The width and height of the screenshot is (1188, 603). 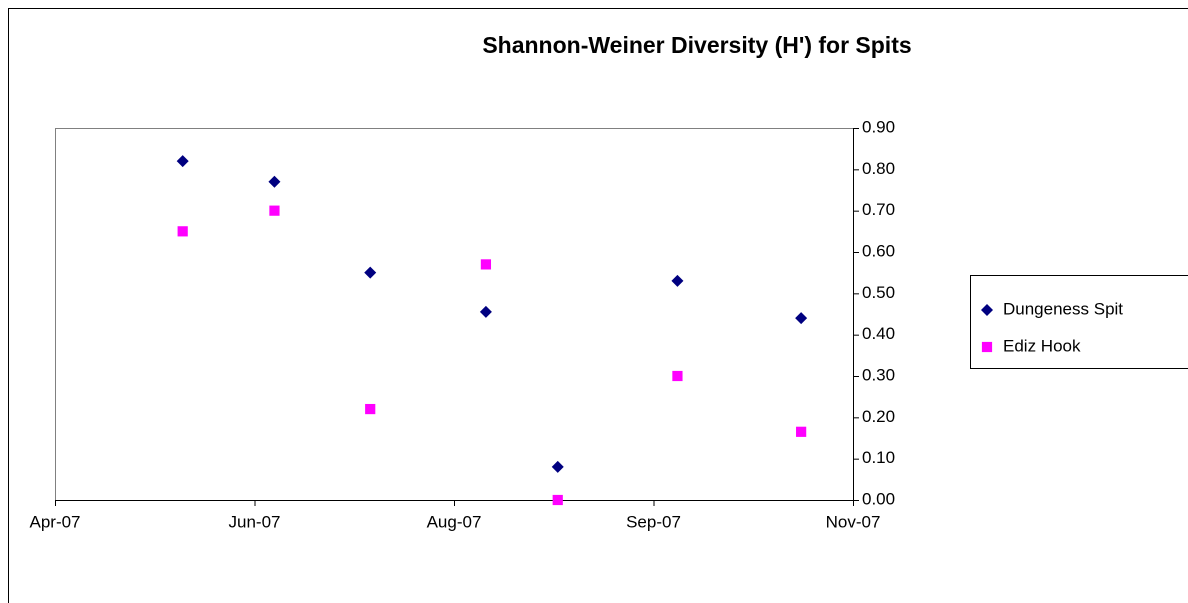 I want to click on y-tick-label: 0.80, so click(x=878, y=168).